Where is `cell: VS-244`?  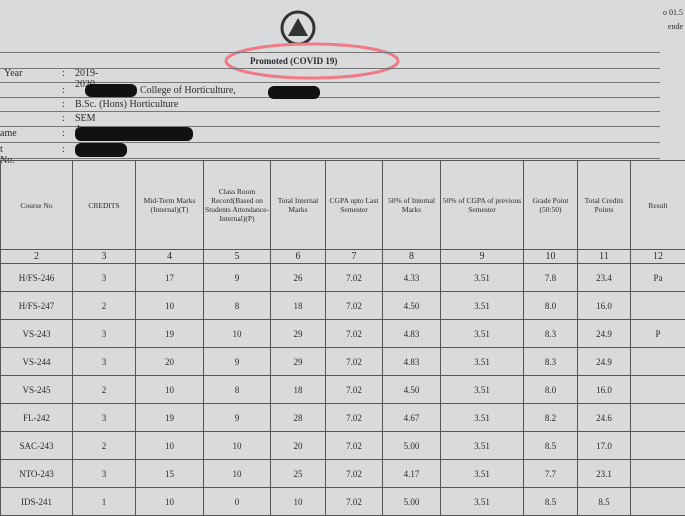
cell: VS-244 is located at coordinates (37, 362).